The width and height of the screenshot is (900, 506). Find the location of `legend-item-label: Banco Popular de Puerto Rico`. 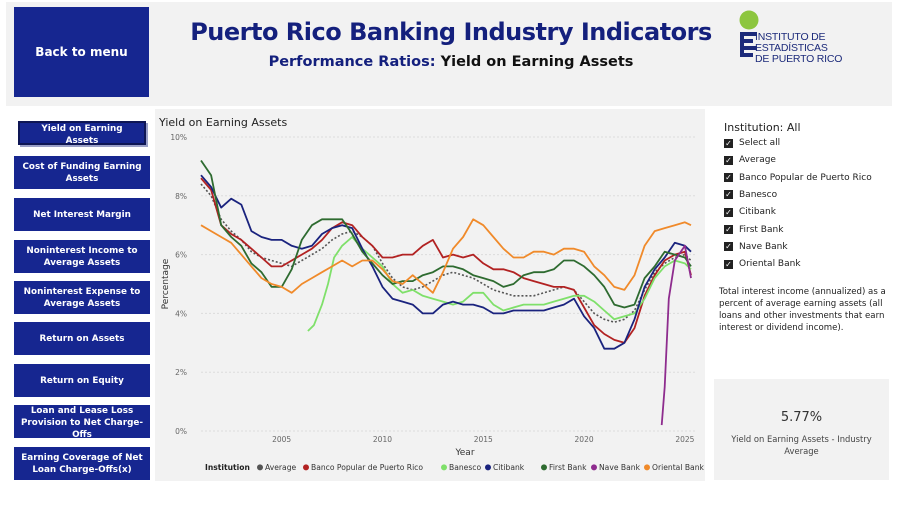

legend-item-label: Banco Popular de Puerto Rico is located at coordinates (367, 467).